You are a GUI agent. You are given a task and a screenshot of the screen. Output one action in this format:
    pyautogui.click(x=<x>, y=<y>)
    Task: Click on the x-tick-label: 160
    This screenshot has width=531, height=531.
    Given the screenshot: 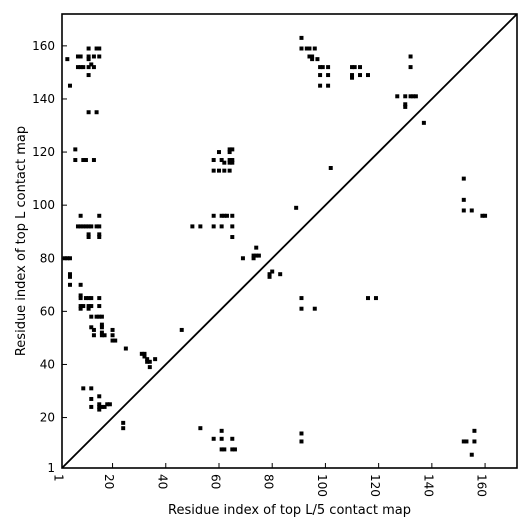 What is the action you would take?
    pyautogui.click(x=482, y=485)
    